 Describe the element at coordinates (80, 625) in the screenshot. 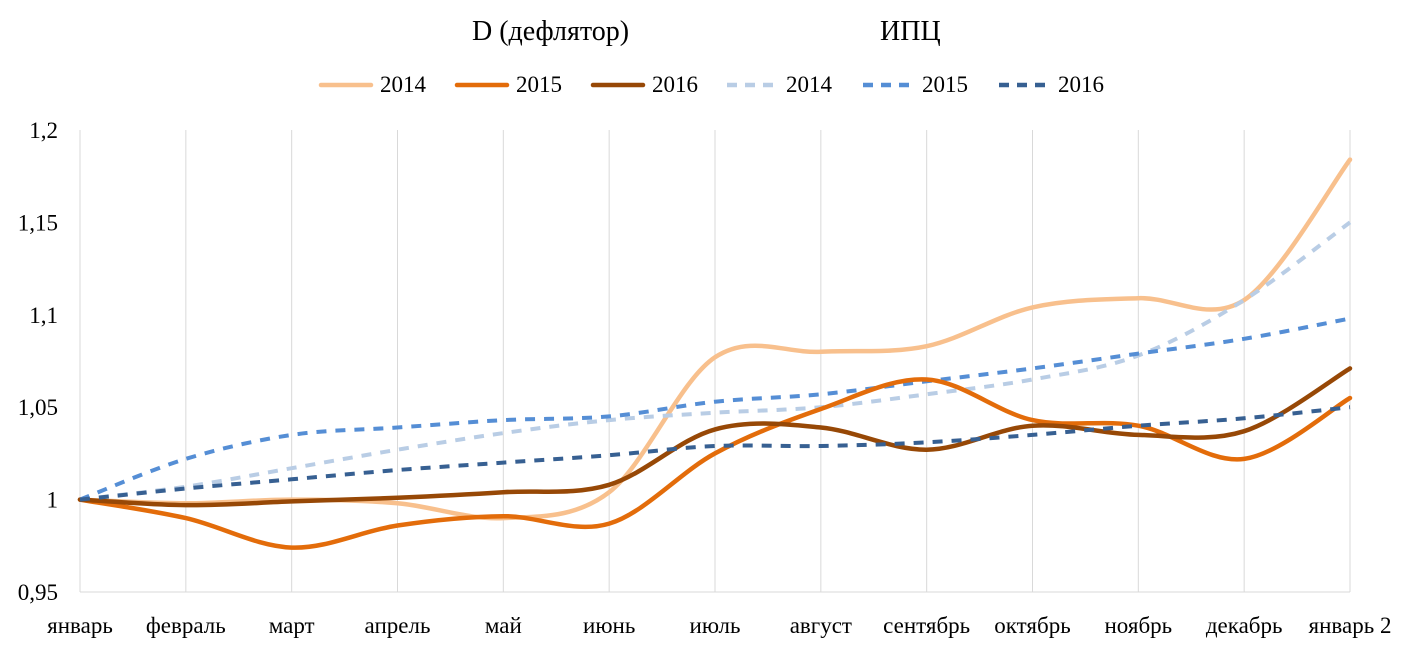

I see `x-tick-label: январь` at that location.